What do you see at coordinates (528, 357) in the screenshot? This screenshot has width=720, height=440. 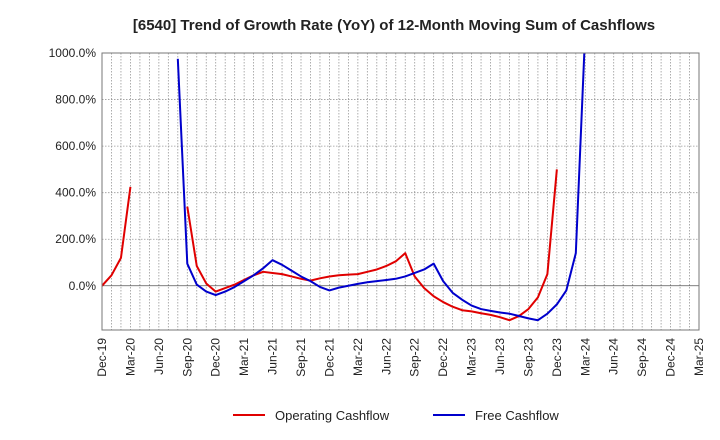 I see `x-tick-label: Sep-23` at bounding box center [528, 357].